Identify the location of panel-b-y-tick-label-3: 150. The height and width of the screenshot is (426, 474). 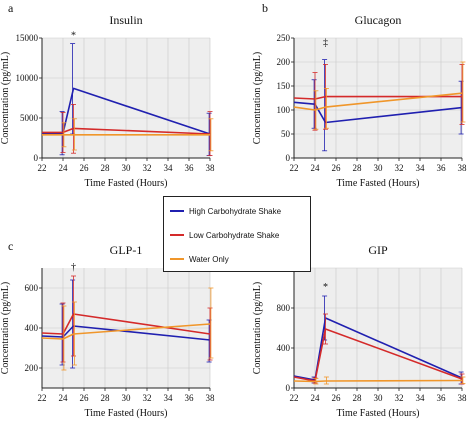
(284, 86).